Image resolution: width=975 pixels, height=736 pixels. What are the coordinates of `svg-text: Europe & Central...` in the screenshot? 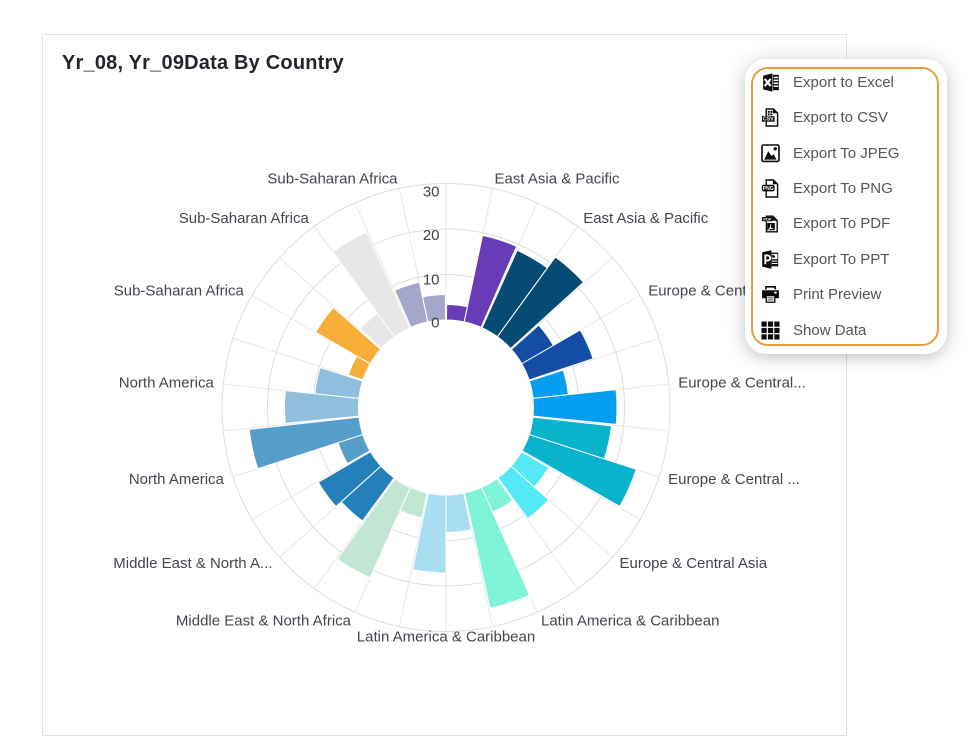 It's located at (742, 383).